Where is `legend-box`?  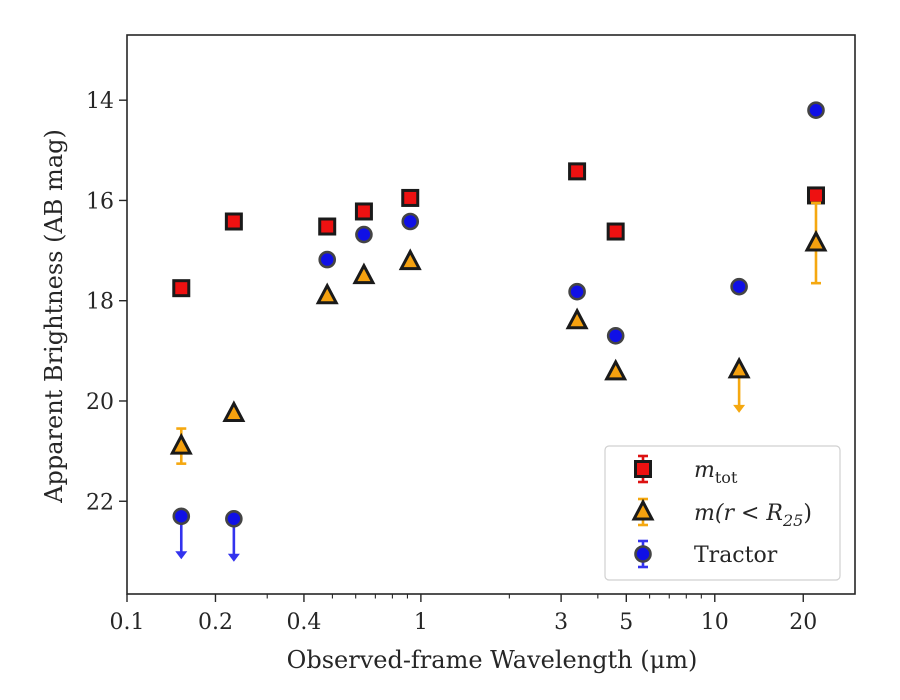 legend-box is located at coordinates (722, 513).